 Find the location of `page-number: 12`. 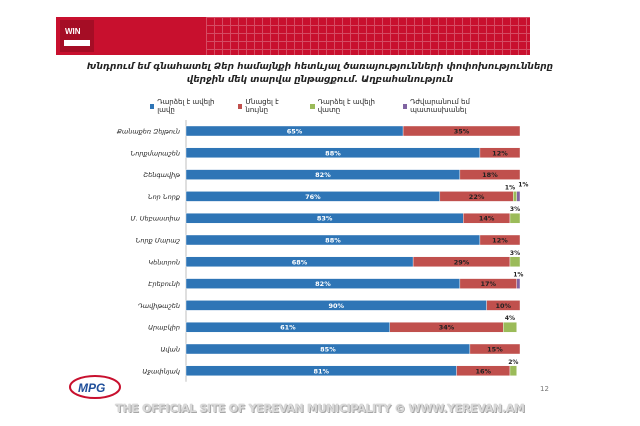

page-number: 12 is located at coordinates (544, 389).